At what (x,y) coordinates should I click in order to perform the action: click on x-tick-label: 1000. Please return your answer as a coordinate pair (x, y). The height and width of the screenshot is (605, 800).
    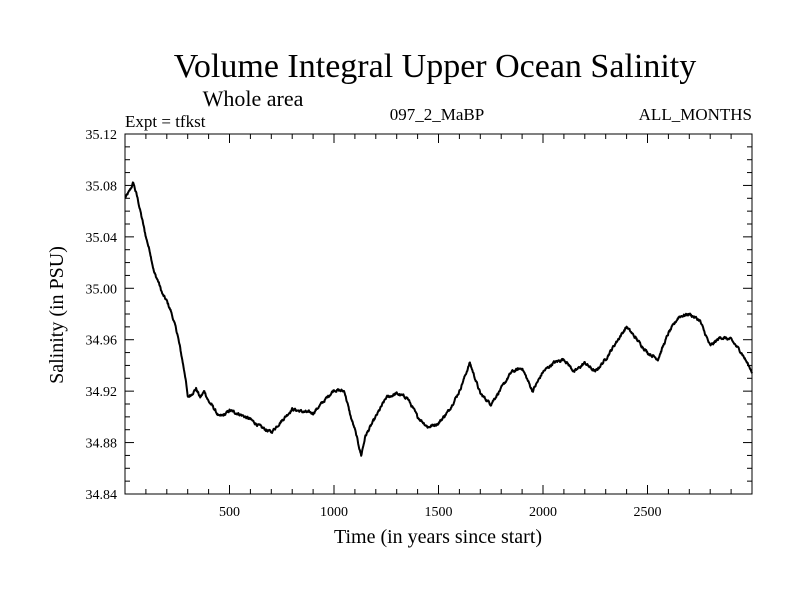
    Looking at the image, I should click on (334, 512).